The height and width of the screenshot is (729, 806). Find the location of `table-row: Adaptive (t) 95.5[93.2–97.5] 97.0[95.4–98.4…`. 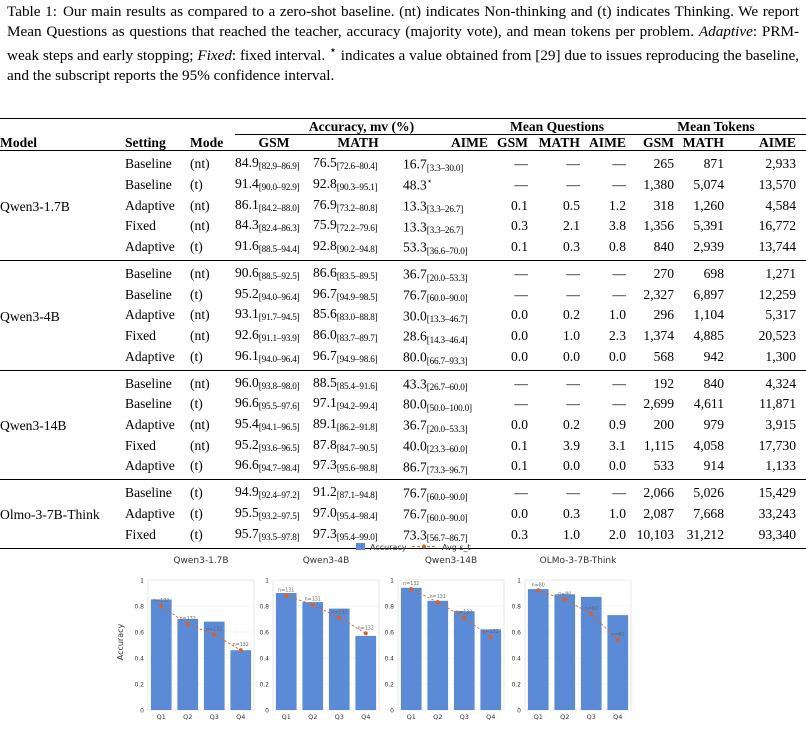

table-row: Adaptive (t) 95.5[93.2–97.5] 97.0[95.4–98.4… is located at coordinates (403, 513).